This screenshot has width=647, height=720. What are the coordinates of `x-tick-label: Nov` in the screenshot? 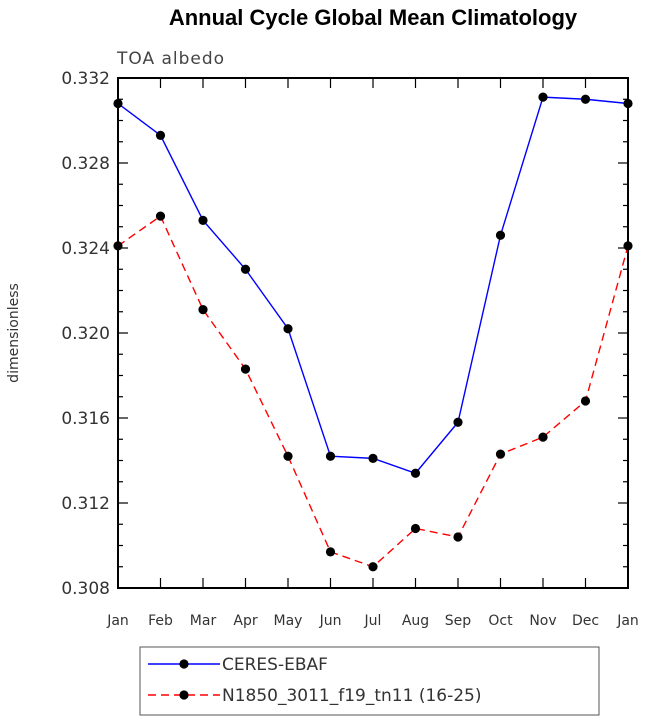 It's located at (542, 621).